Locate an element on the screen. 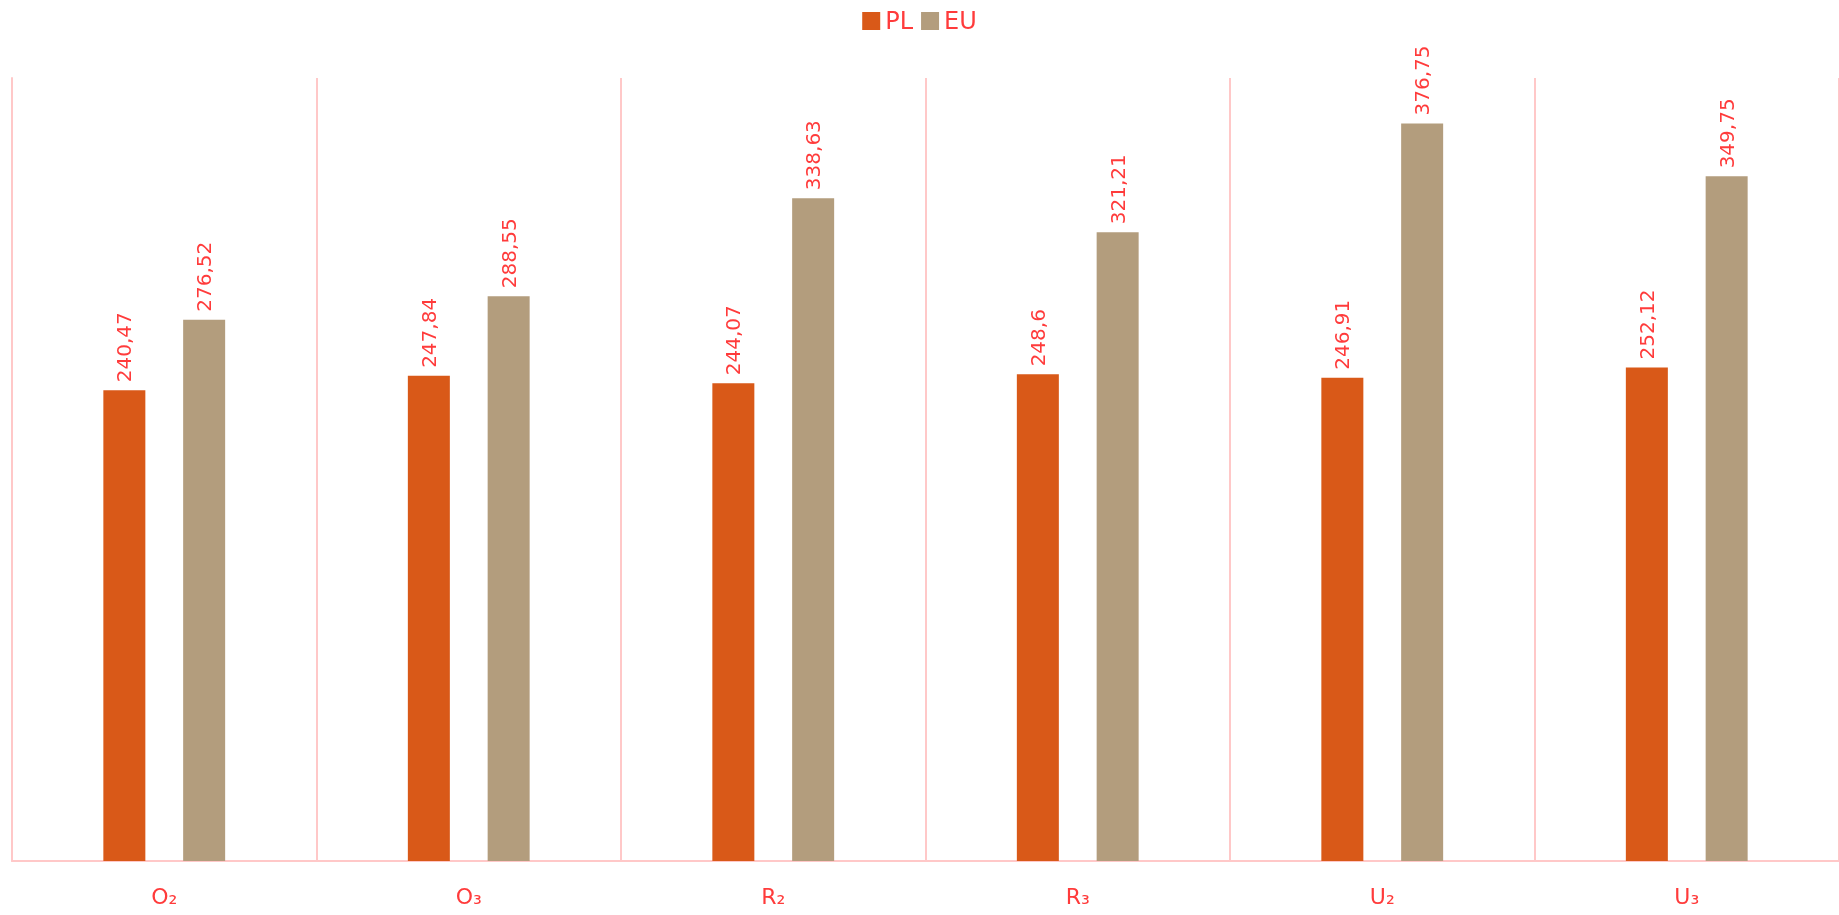  data-label: 338,63 is located at coordinates (813, 155).